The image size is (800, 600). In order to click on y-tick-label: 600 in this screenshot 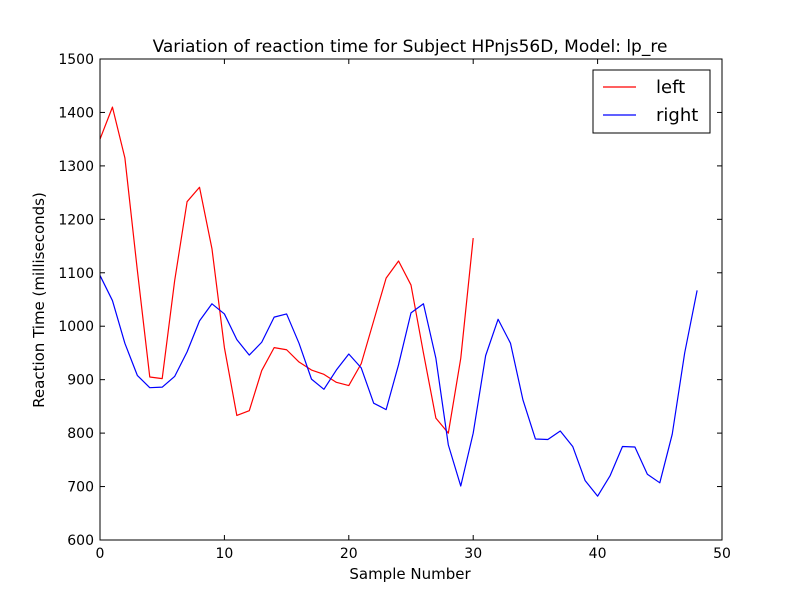, I will do `click(80, 541)`.